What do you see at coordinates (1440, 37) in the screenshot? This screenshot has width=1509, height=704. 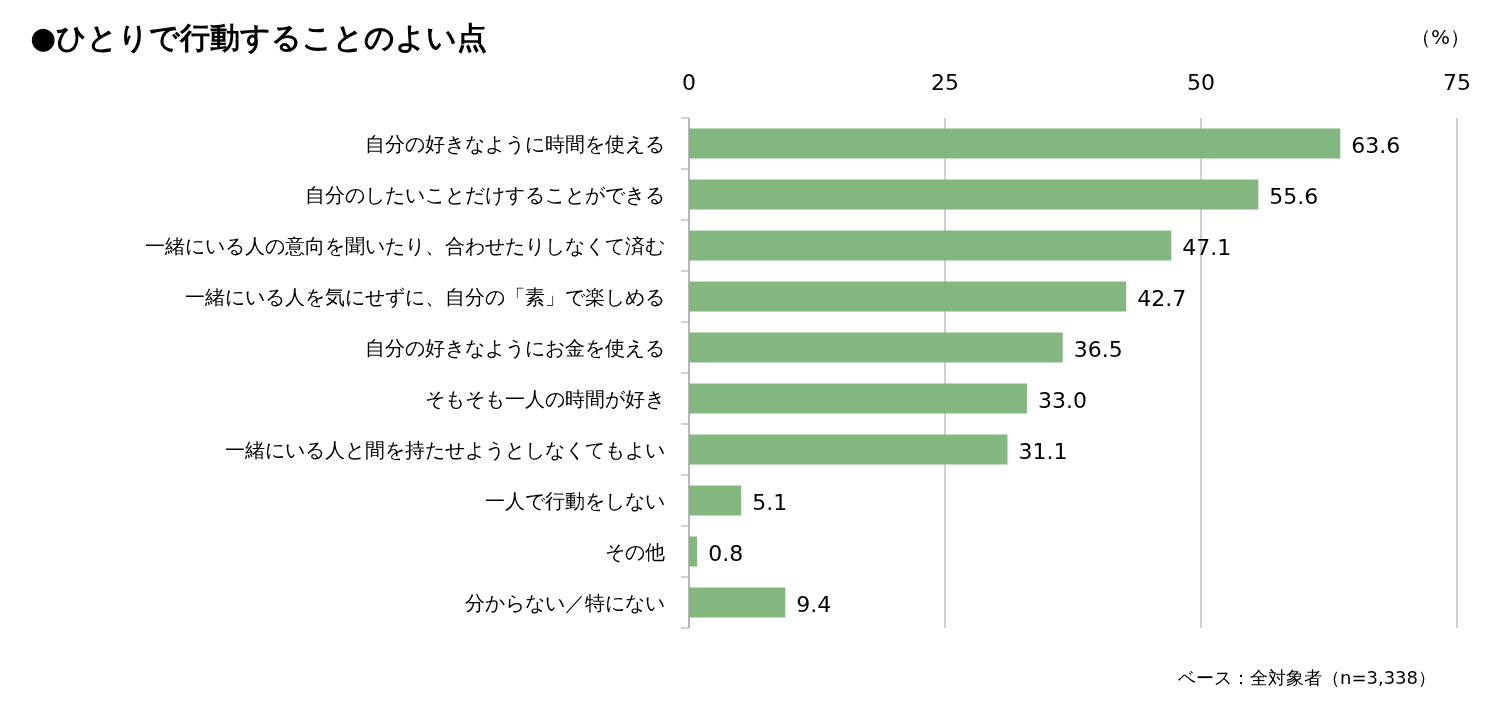 I see `xlabel: （%）` at bounding box center [1440, 37].